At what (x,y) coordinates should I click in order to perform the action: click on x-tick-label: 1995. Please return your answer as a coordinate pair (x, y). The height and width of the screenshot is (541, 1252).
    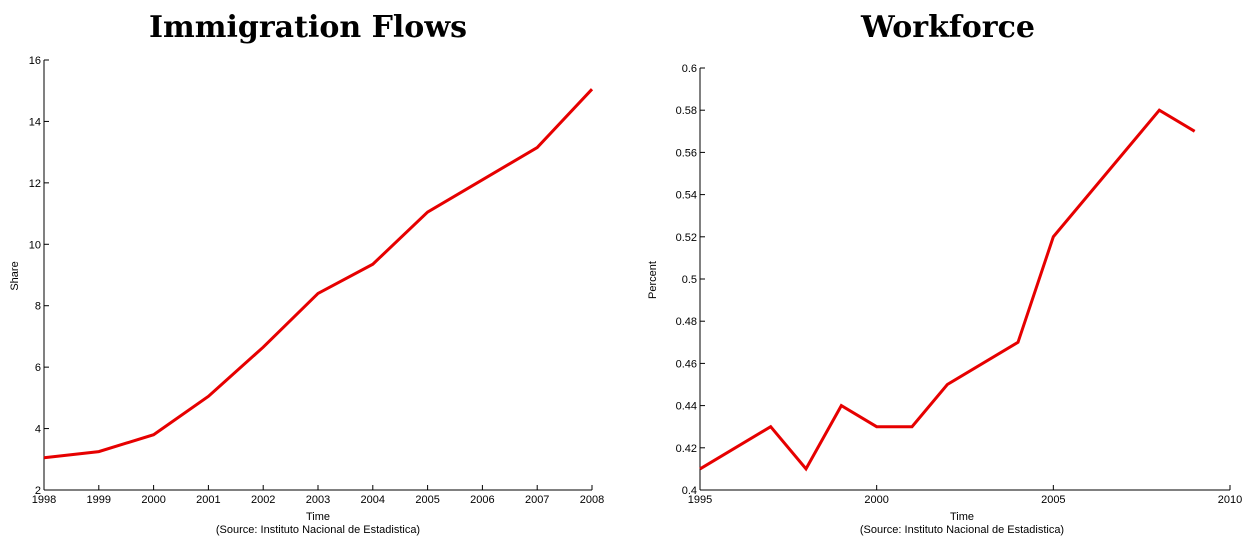
    Looking at the image, I should click on (700, 500).